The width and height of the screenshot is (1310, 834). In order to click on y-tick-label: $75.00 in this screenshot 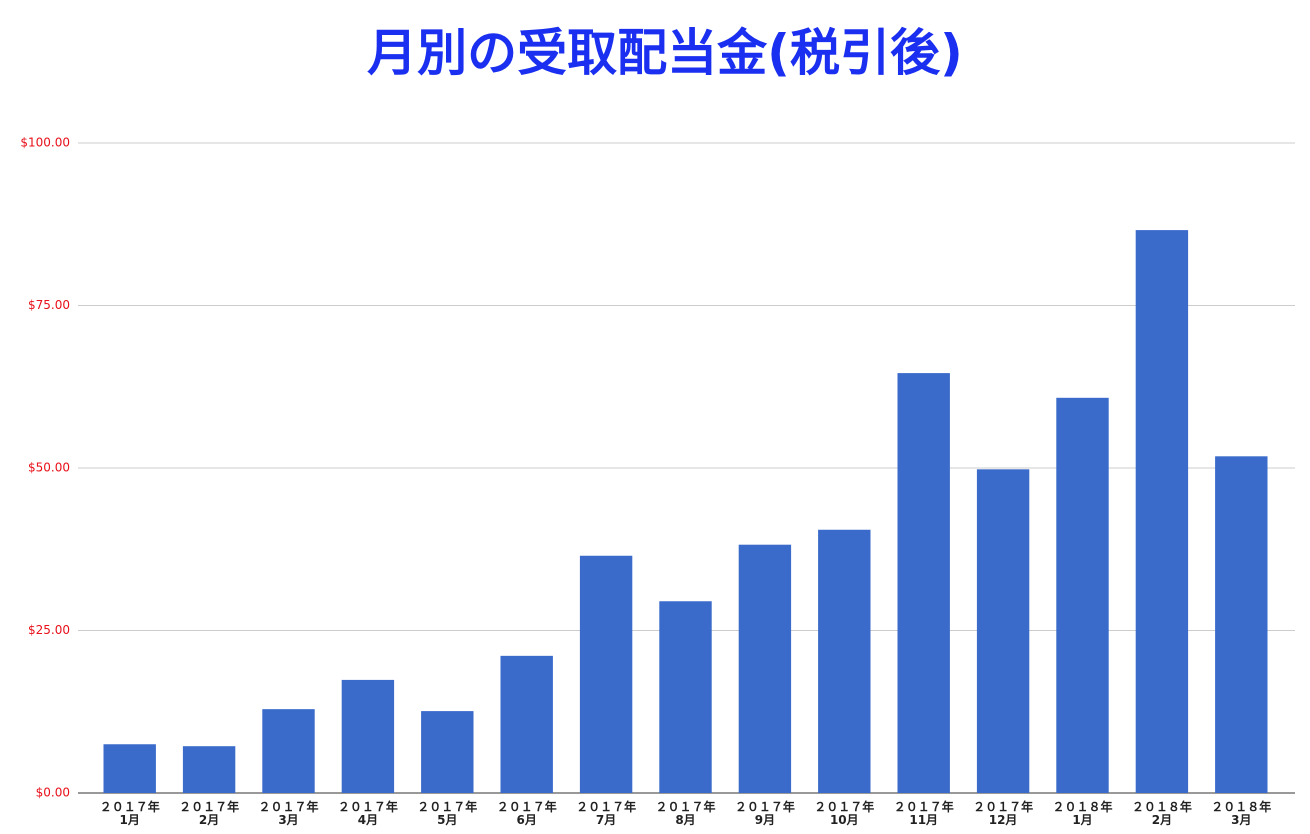, I will do `click(49, 305)`.